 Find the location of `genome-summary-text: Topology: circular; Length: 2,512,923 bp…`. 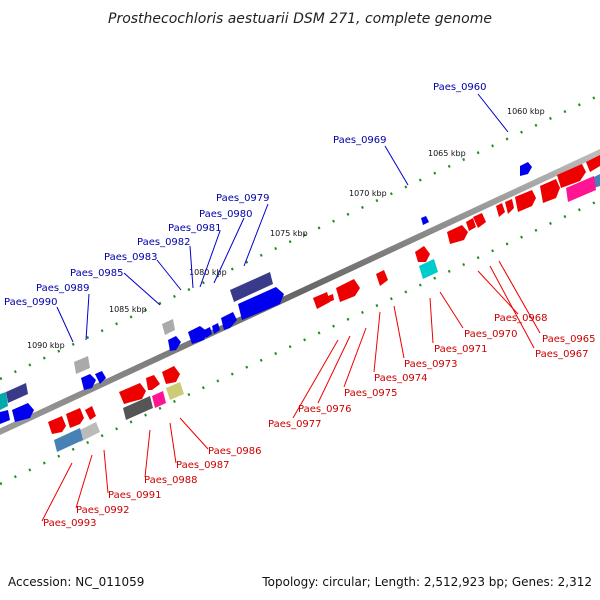

genome-summary-text: Topology: circular; Length: 2,512,923 bp… is located at coordinates (426, 582).